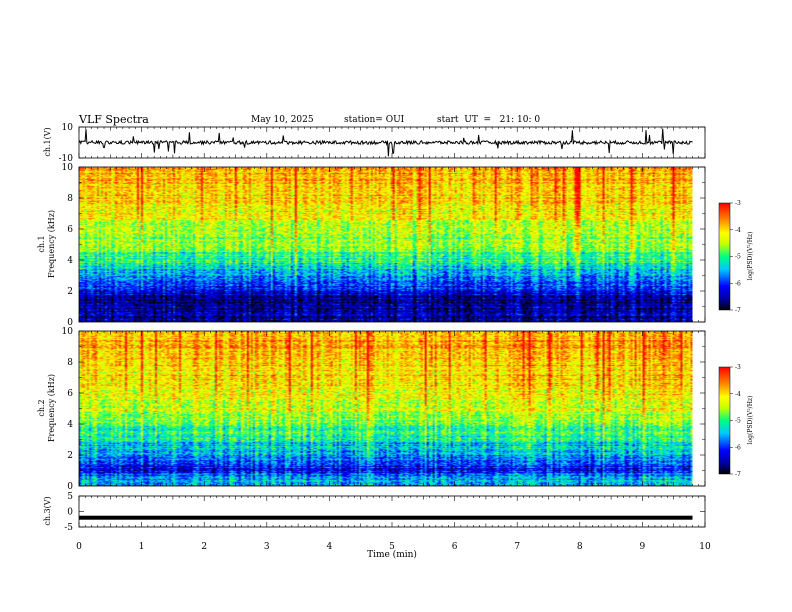  Describe the element at coordinates (267, 547) in the screenshot. I see `x-tick-label: 3` at that location.